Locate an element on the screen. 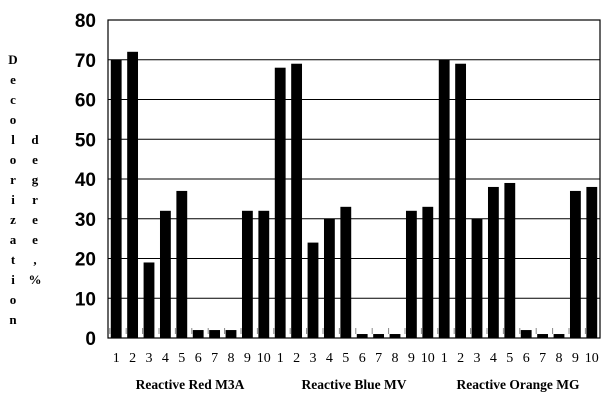  y-tick-label: 30 is located at coordinates (85, 220).